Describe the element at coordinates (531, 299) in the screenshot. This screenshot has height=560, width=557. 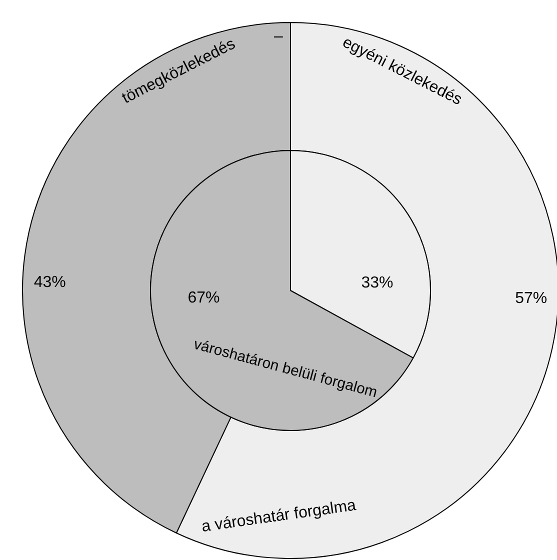
I see `data-label: 57%` at that location.